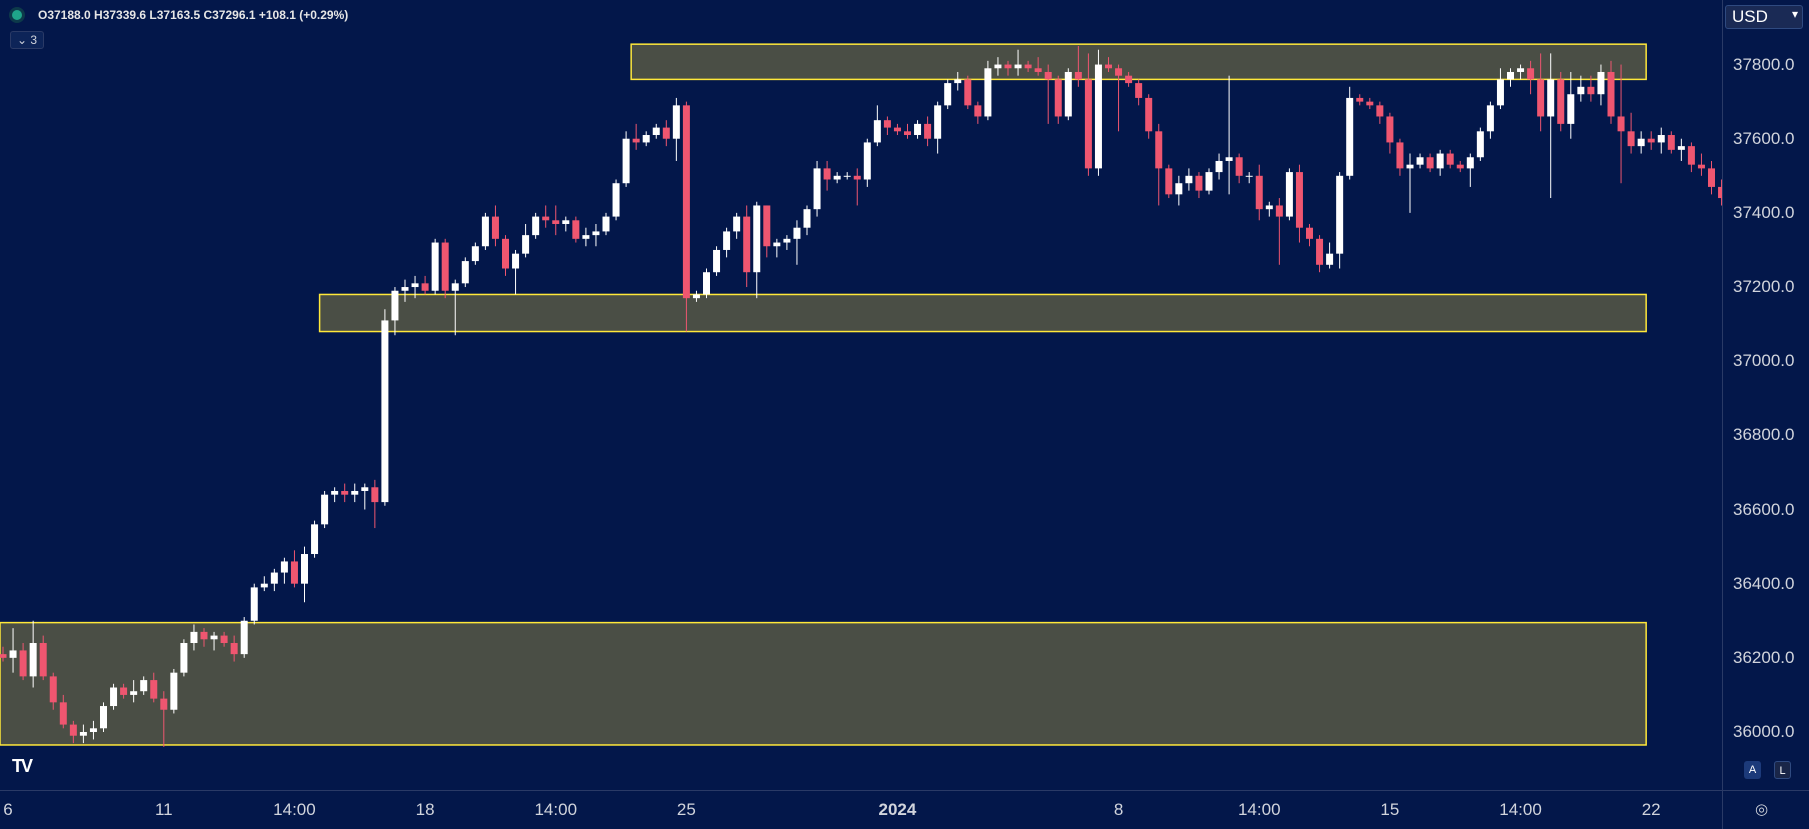 This screenshot has width=1809, height=829. Describe the element at coordinates (1764, 64) in the screenshot. I see `price-tick-label: 37800.0` at that location.